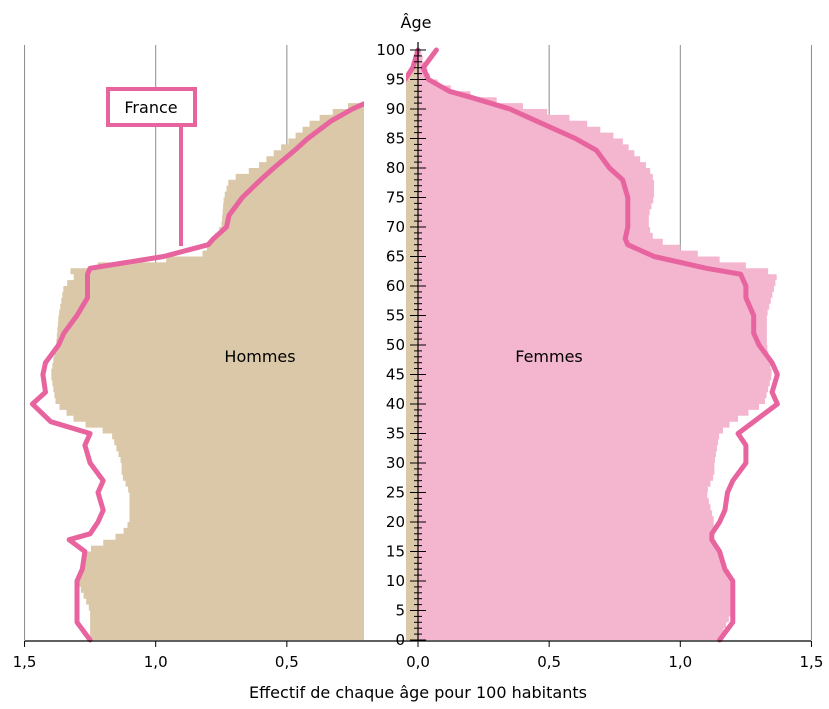 The image size is (829, 709). What do you see at coordinates (395, 463) in the screenshot?
I see `age-tick-label: 30` at bounding box center [395, 463].